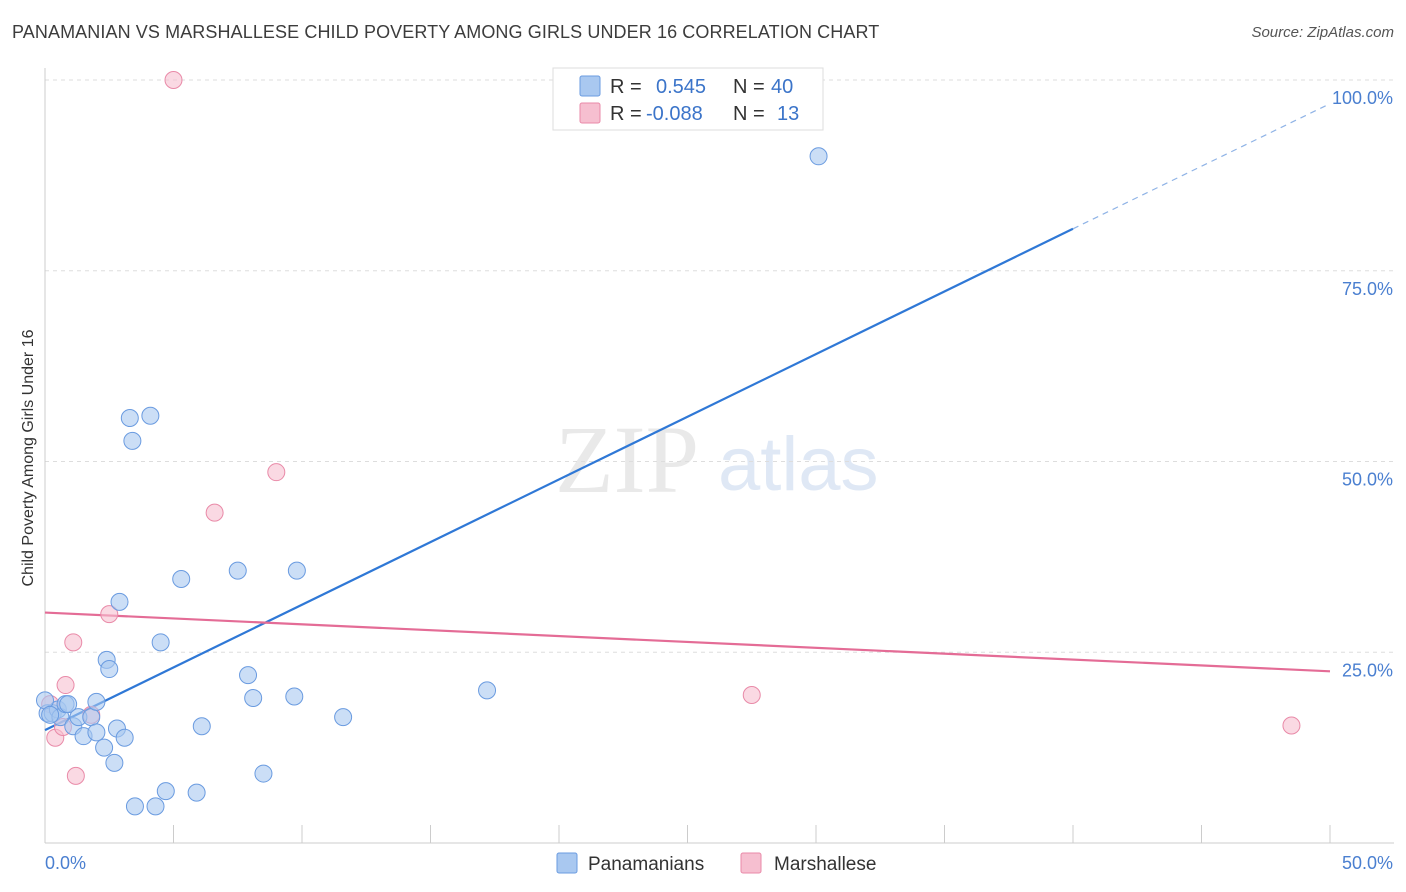  What do you see at coordinates (751, 863) in the screenshot?
I see `bottom-legend-swatch-marshallese` at bounding box center [751, 863].